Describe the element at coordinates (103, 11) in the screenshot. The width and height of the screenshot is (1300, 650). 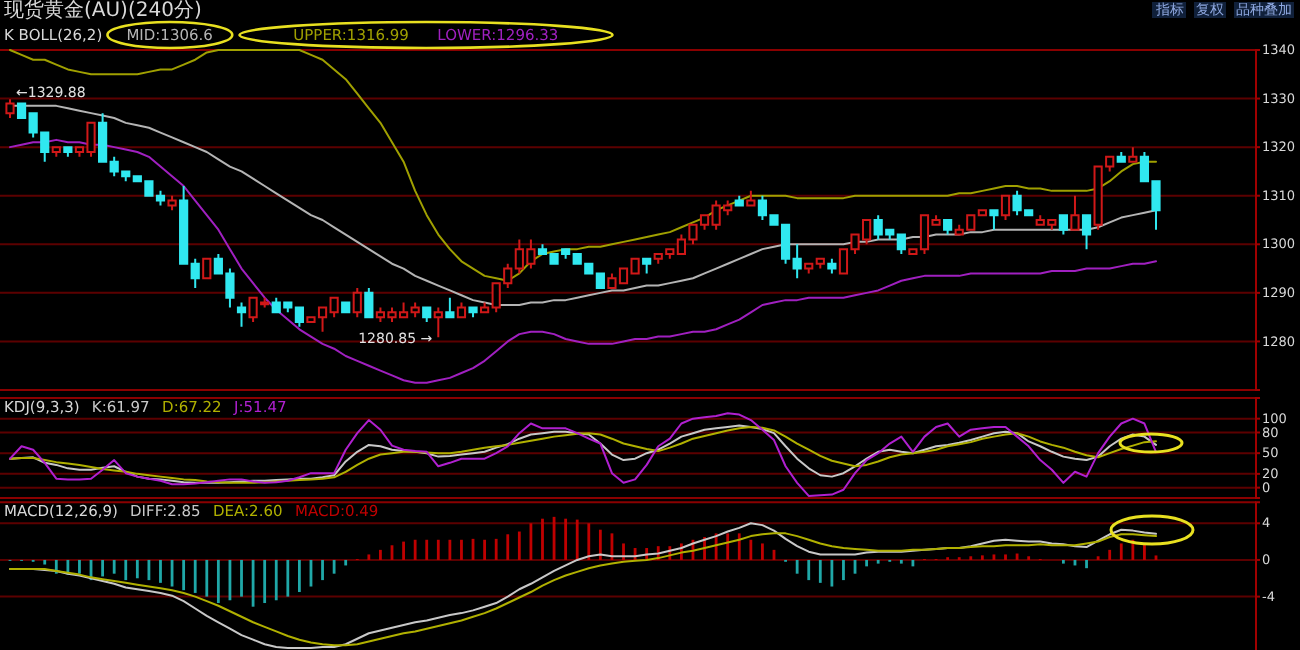
I see `chart-title: 现货黄金(AU)(240分)` at that location.